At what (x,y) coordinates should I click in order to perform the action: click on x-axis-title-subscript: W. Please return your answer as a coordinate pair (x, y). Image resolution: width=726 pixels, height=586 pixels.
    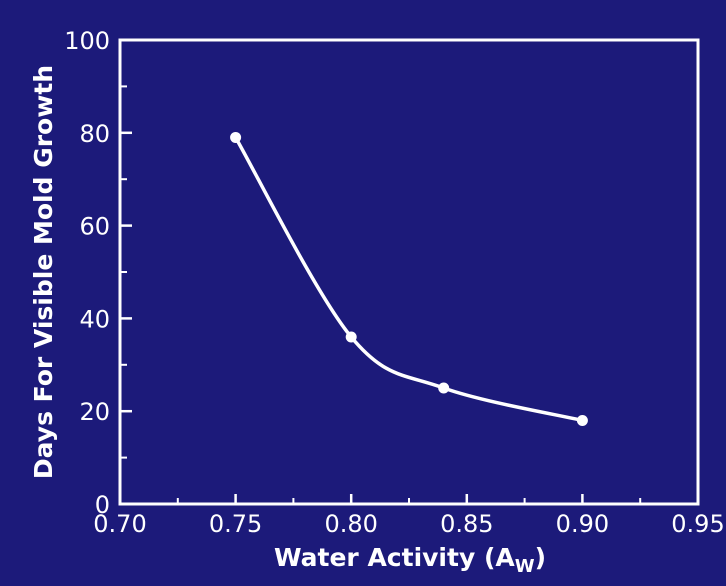
    Looking at the image, I should click on (525, 566).